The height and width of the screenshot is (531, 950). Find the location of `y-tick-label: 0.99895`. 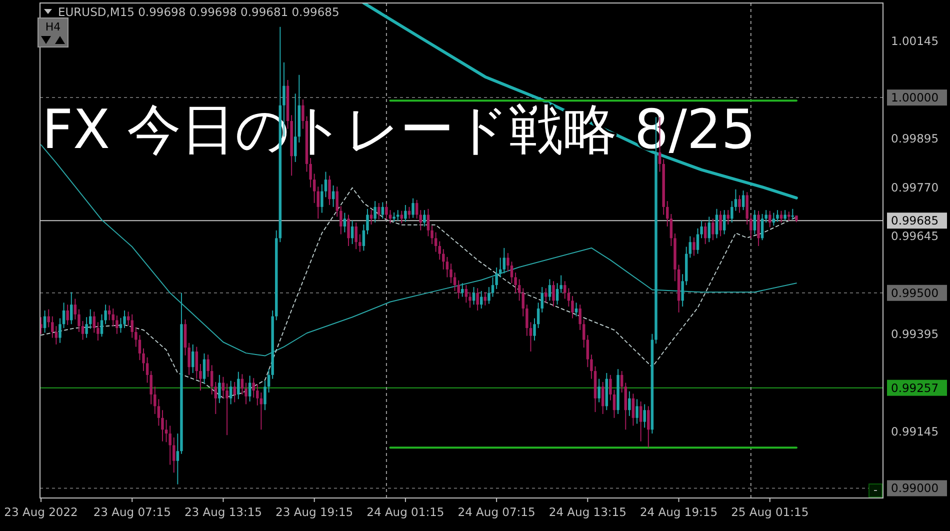

y-tick-label: 0.99895 is located at coordinates (915, 139).